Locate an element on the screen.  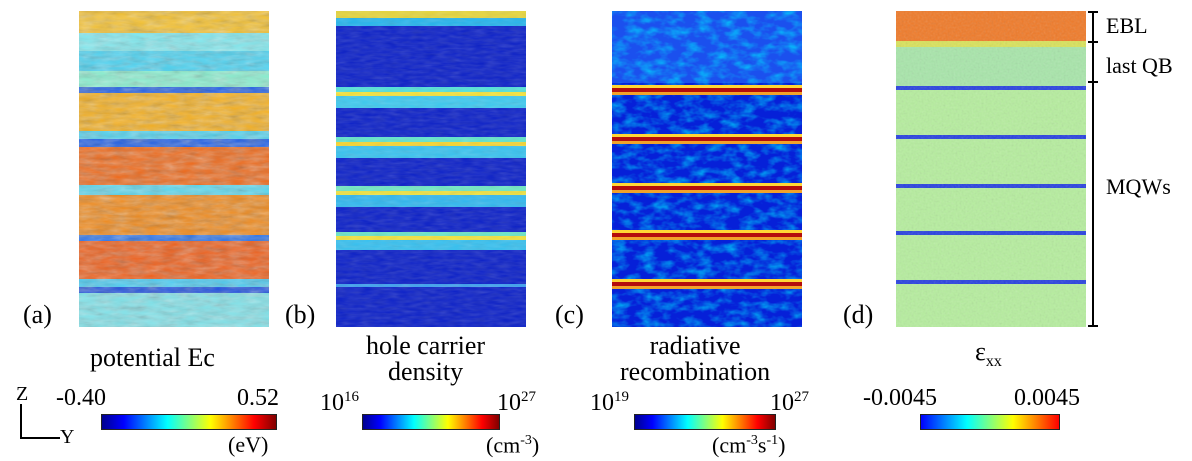
panel-d-scale-min: -0.0045 is located at coordinates (900, 398).